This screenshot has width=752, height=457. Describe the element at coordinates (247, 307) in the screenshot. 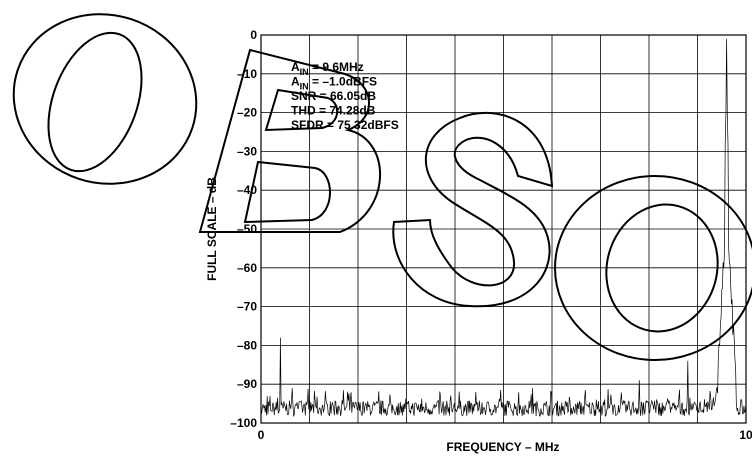

I see `y-tick-label: –70` at that location.